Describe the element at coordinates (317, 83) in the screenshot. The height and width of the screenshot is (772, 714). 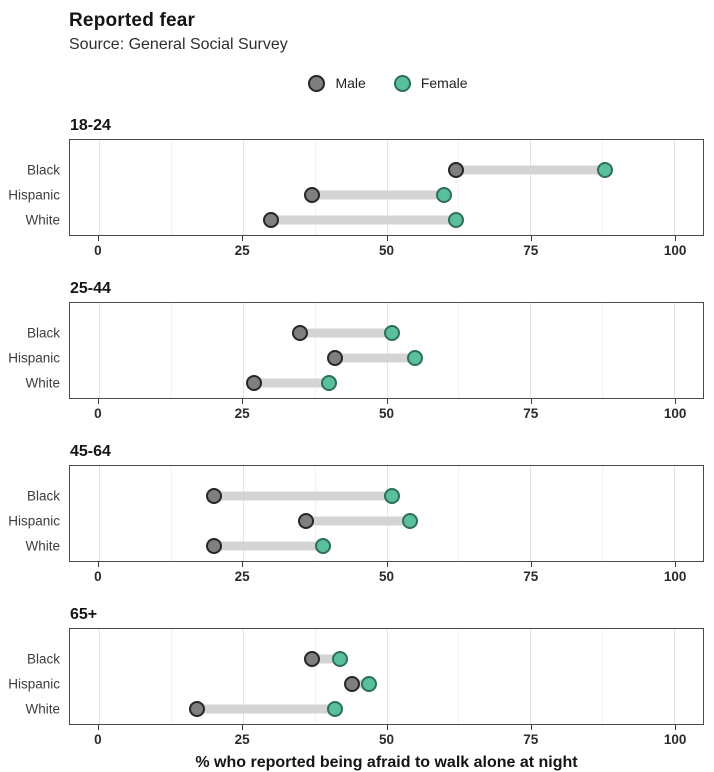
I see `male-legend-dot-icon` at that location.